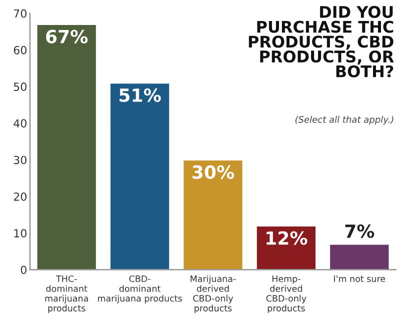 Image resolution: width=400 pixels, height=333 pixels. What do you see at coordinates (359, 231) in the screenshot?
I see `data-label: 7%` at bounding box center [359, 231].